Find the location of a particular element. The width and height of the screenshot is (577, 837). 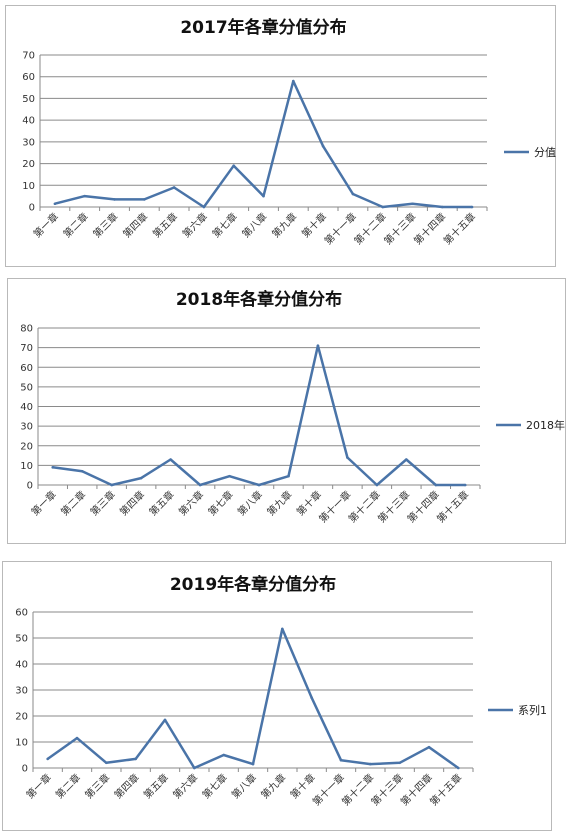

chart-0-x-tick-label: 第一章 is located at coordinates (46, 225).